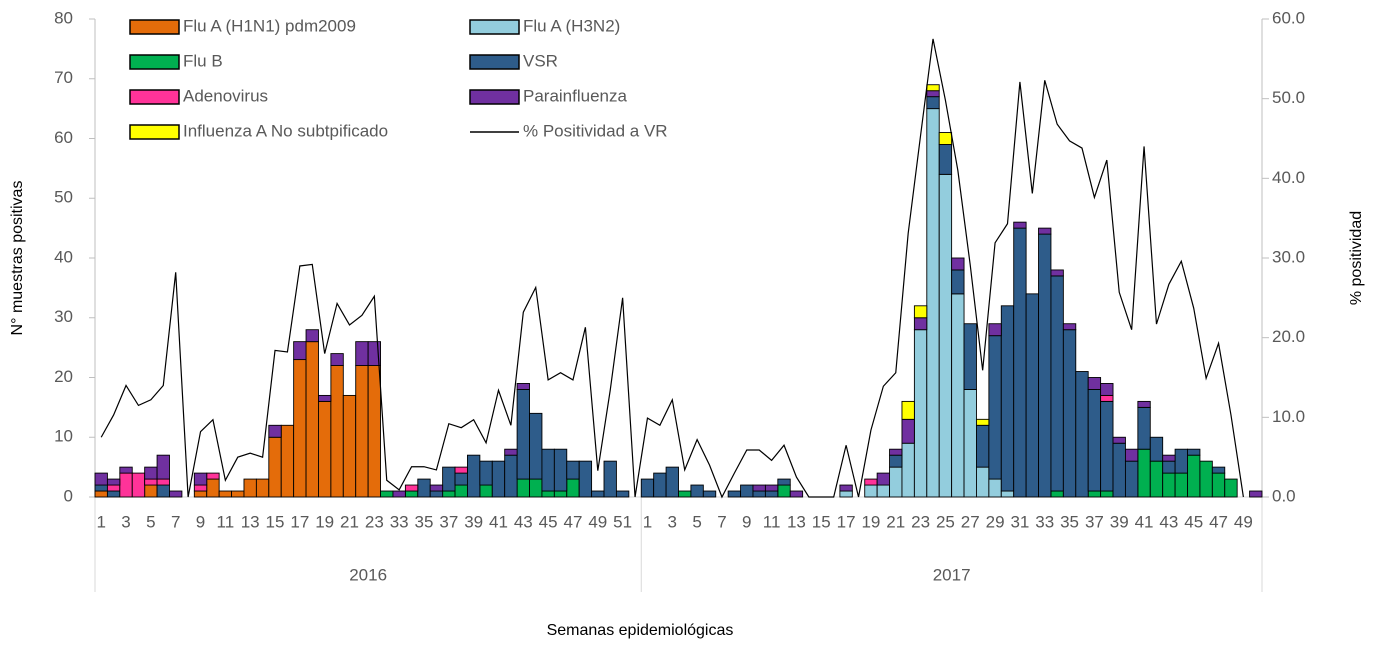 This screenshot has height=650, width=1374. What do you see at coordinates (63, 137) in the screenshot?
I see `y-tick-label: 60` at bounding box center [63, 137].